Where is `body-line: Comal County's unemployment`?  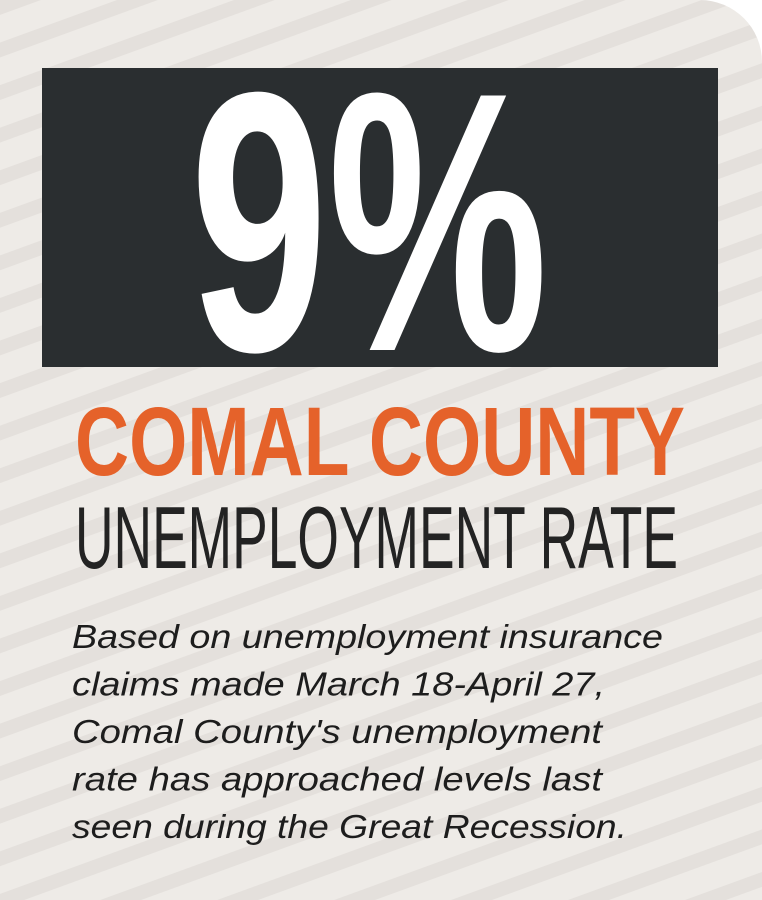 body-line: Comal County's unemployment is located at coordinates (338, 731).